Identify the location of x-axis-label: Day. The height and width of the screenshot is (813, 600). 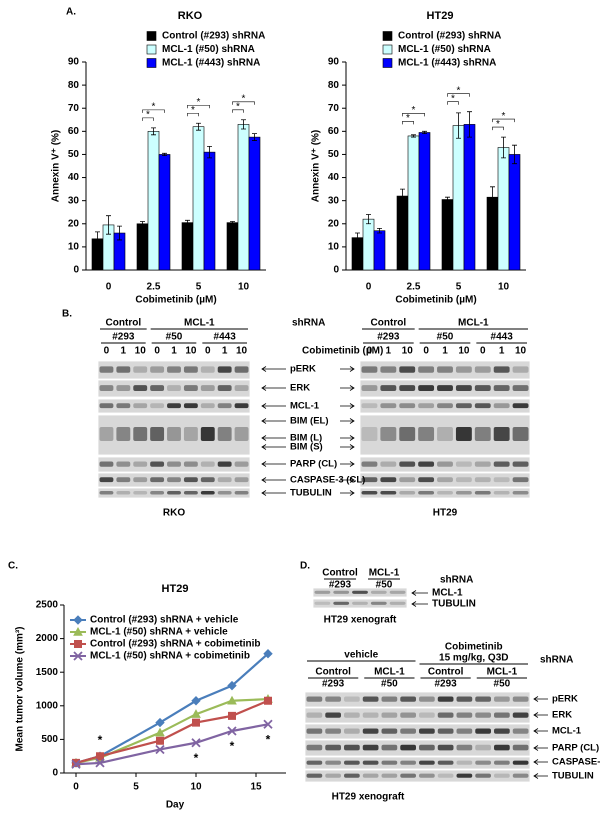
(175, 805).